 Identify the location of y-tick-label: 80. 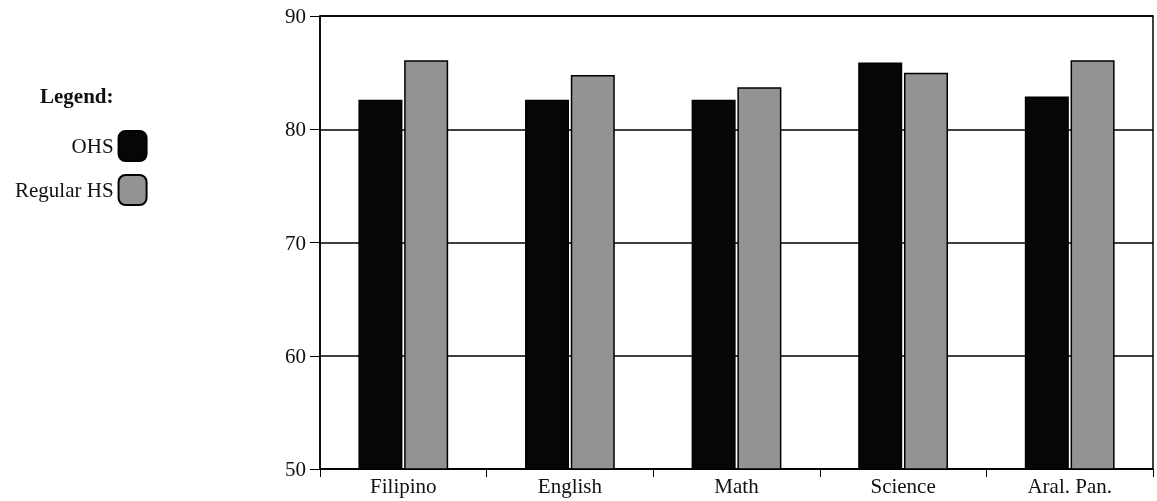
(295, 129).